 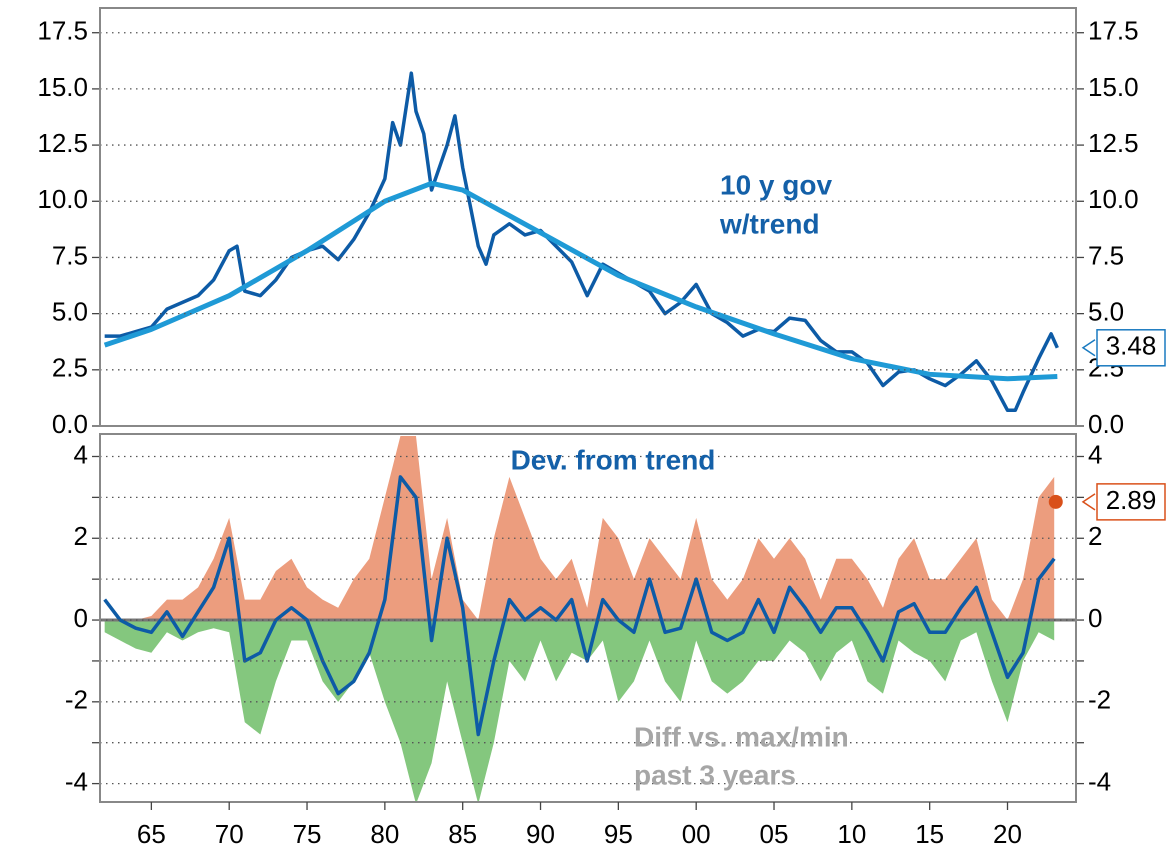 What do you see at coordinates (1007, 834) in the screenshot?
I see `x-tick-label: 20` at bounding box center [1007, 834].